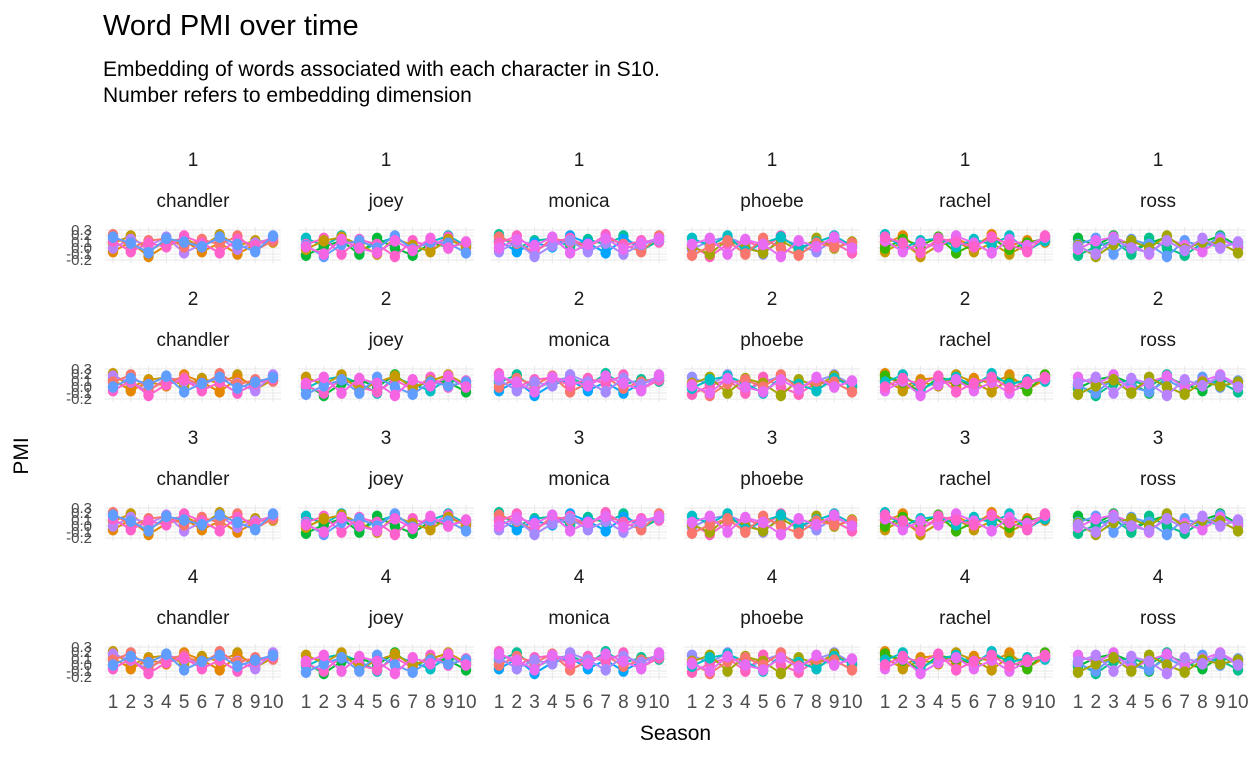 The width and height of the screenshot is (1248, 768). Describe the element at coordinates (50, 662) in the screenshot. I see `y-axis-ticks: 0.3 0.2 0.1 0.0 -0.1 -0.2` at that location.